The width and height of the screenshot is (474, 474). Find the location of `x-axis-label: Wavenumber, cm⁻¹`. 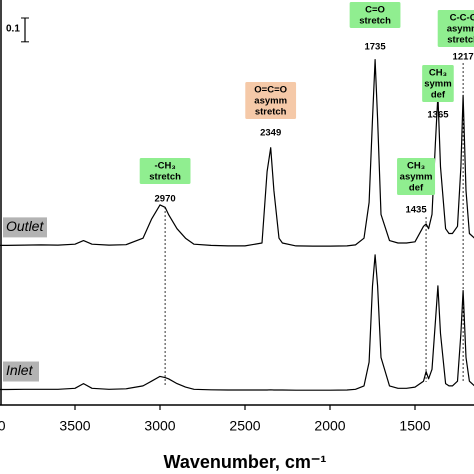

x-axis-label: Wavenumber, cm⁻¹ is located at coordinates (245, 462).